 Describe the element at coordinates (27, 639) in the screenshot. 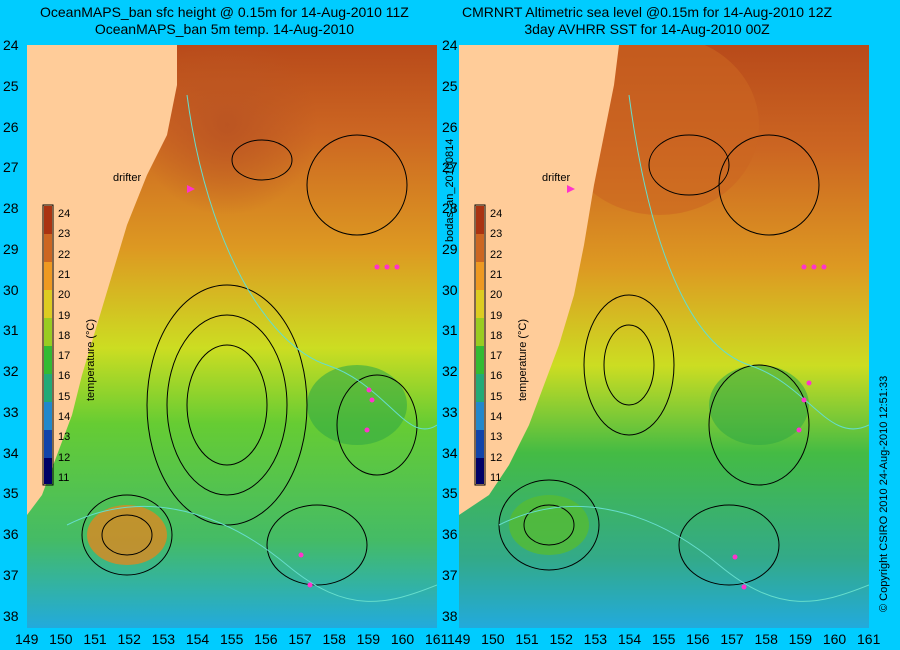

I see `x-tick-label: 149` at that location.